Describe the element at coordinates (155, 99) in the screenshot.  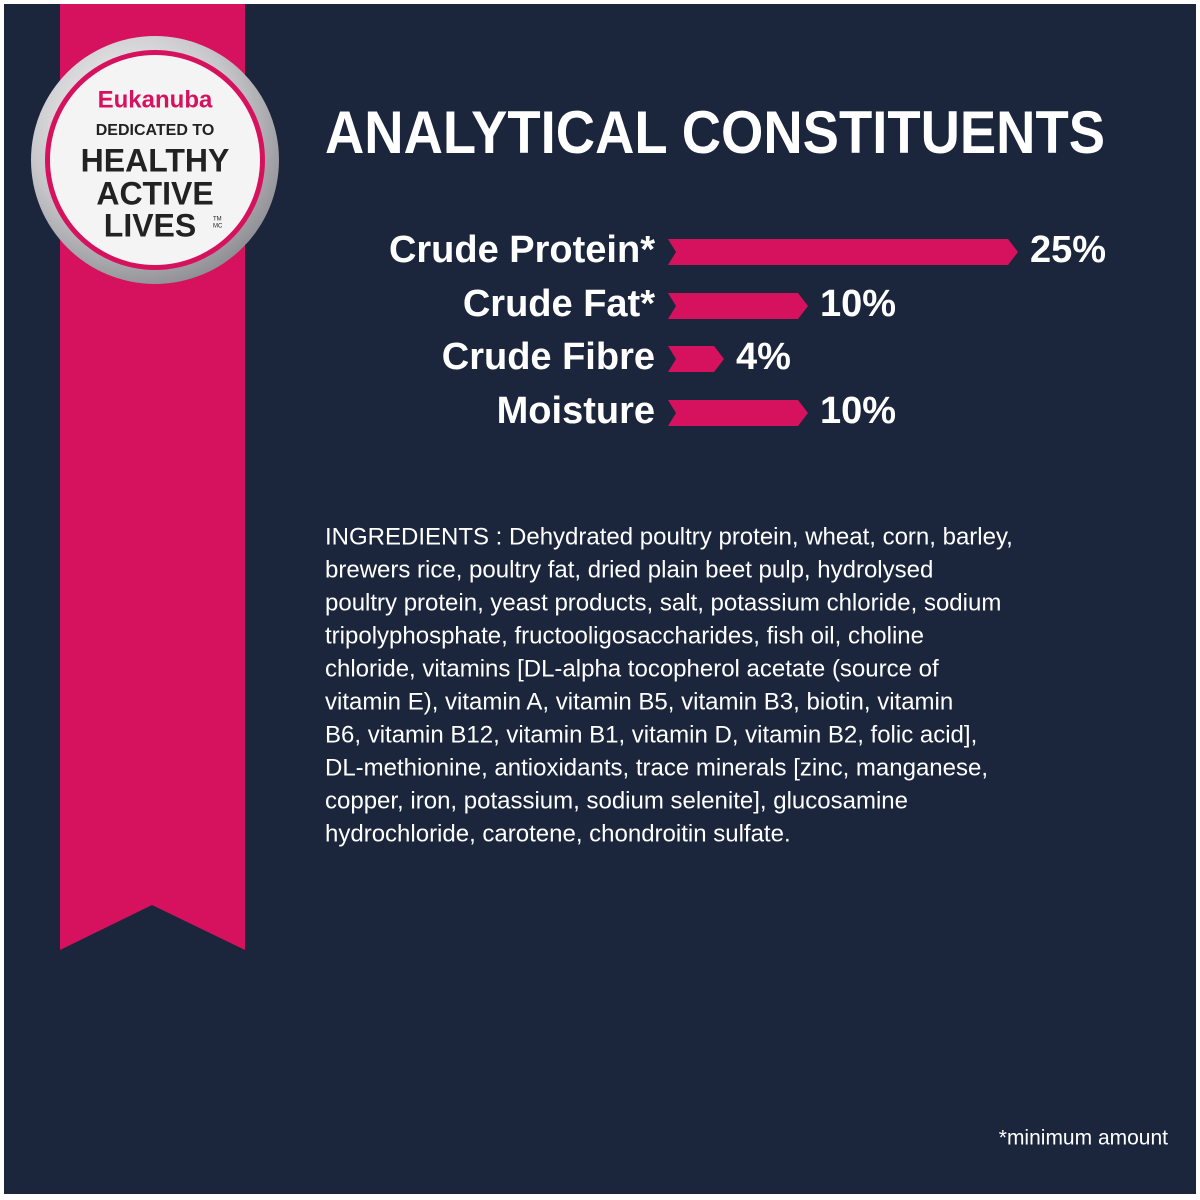
I see `badge-brand: Eukanuba` at that location.